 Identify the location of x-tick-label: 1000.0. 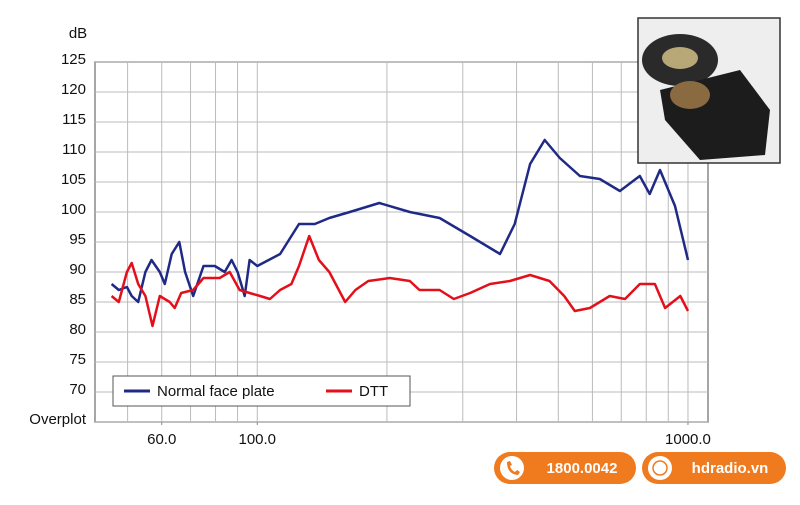
(688, 439).